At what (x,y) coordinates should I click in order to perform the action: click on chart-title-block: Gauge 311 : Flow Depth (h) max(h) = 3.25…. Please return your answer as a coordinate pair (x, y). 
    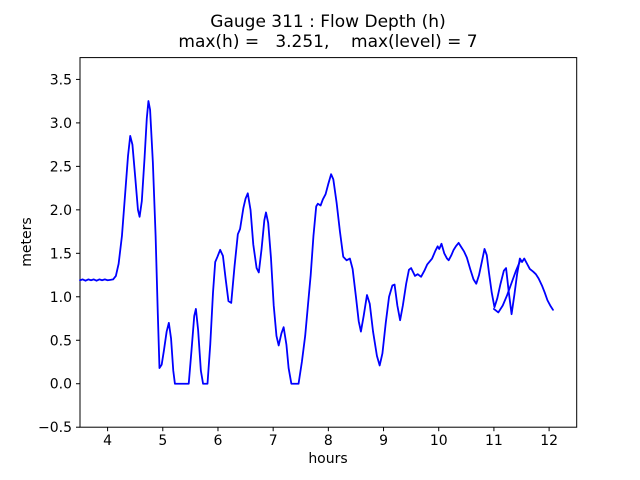
    Looking at the image, I should click on (324, 32).